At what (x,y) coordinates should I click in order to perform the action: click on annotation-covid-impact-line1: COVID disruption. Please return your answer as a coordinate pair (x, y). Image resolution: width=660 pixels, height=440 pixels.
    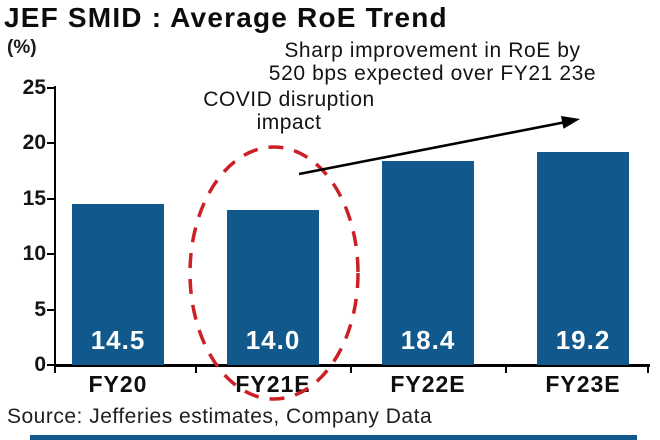
    Looking at the image, I should click on (289, 99).